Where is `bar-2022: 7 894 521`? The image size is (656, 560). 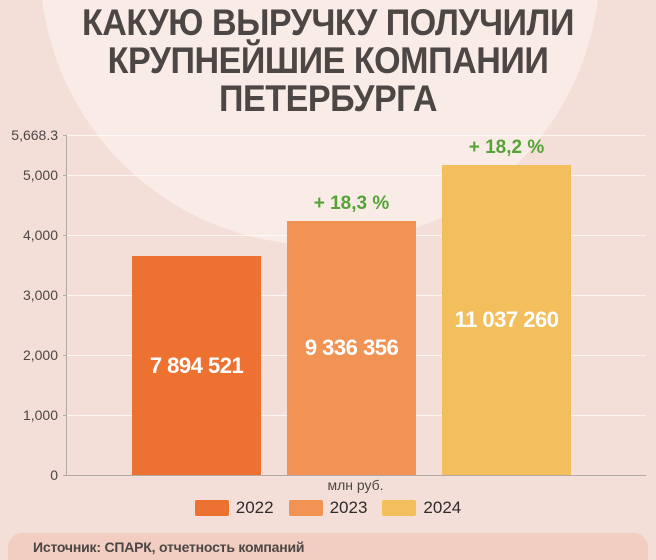 bar-2022: 7 894 521 is located at coordinates (196, 365).